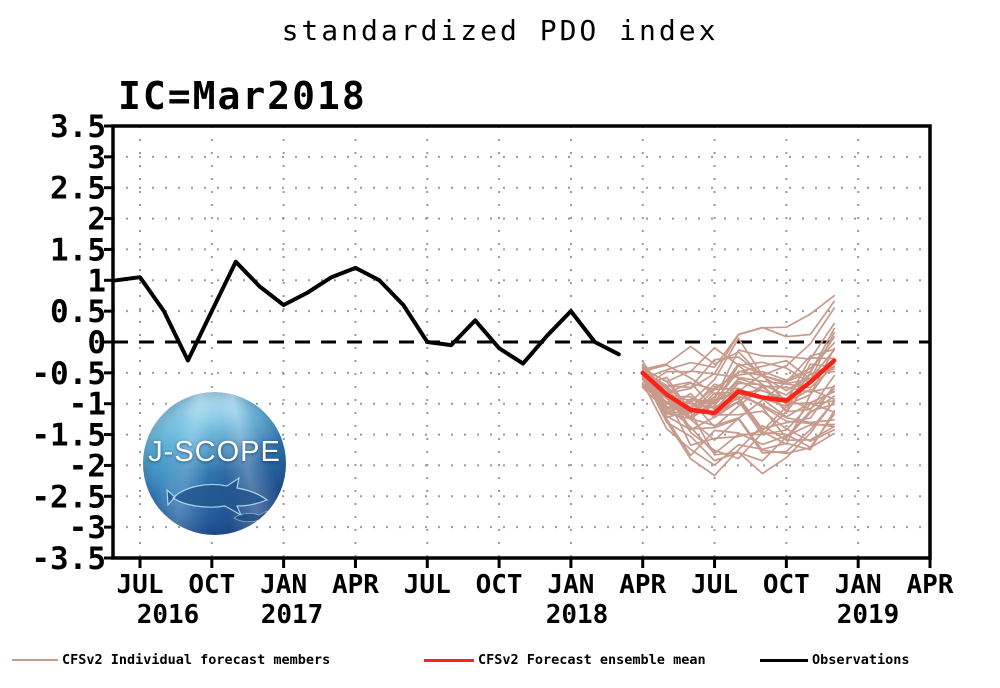 The width and height of the screenshot is (1000, 688). Describe the element at coordinates (784, 660) in the screenshot. I see `observations-line-swatch` at that location.